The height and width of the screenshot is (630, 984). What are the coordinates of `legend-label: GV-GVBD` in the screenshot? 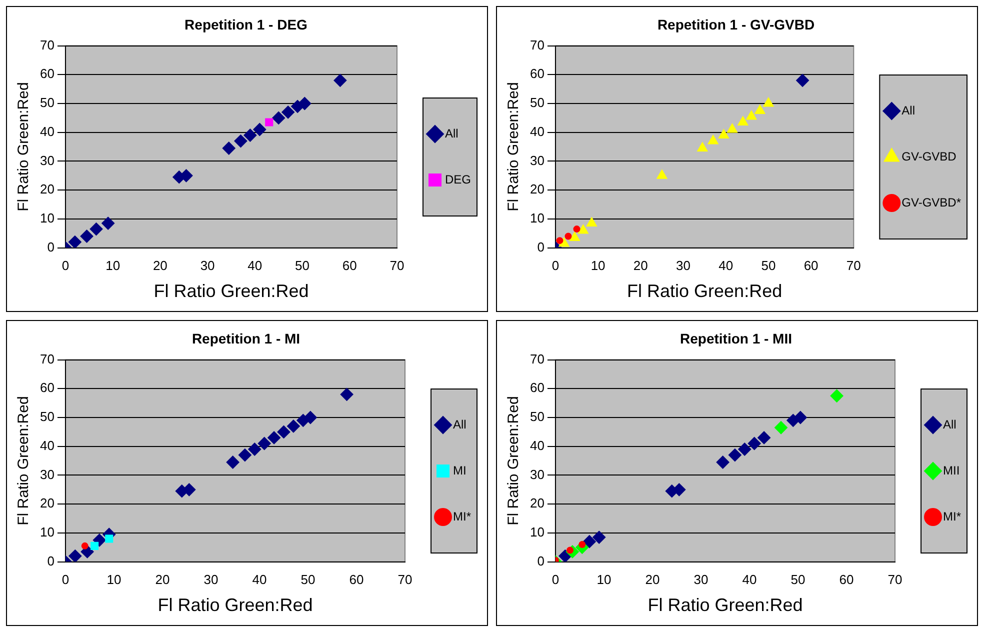 It's located at (929, 156).